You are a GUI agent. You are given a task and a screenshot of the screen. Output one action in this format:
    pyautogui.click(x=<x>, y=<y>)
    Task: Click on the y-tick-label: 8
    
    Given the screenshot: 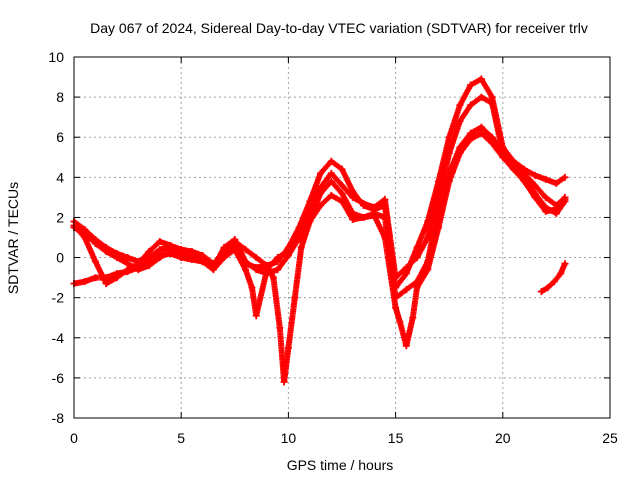 What is the action you would take?
    pyautogui.click(x=60, y=97)
    